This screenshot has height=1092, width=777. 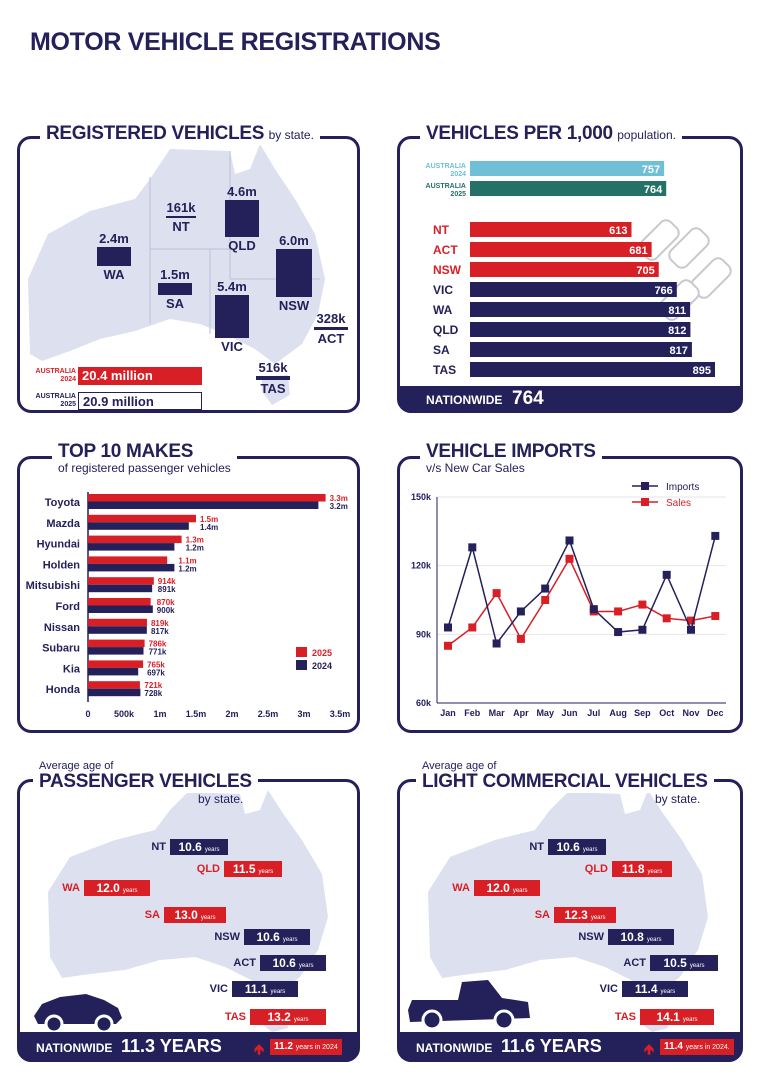 What do you see at coordinates (632, 937) in the screenshot?
I see `age-value: 10.8` at bounding box center [632, 937].